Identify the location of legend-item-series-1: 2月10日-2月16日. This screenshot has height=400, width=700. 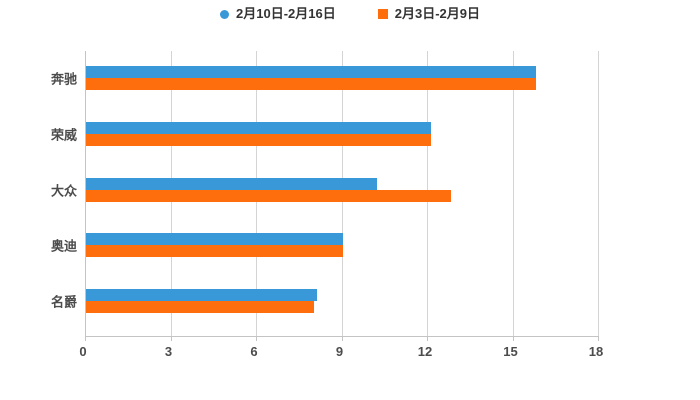
(278, 14).